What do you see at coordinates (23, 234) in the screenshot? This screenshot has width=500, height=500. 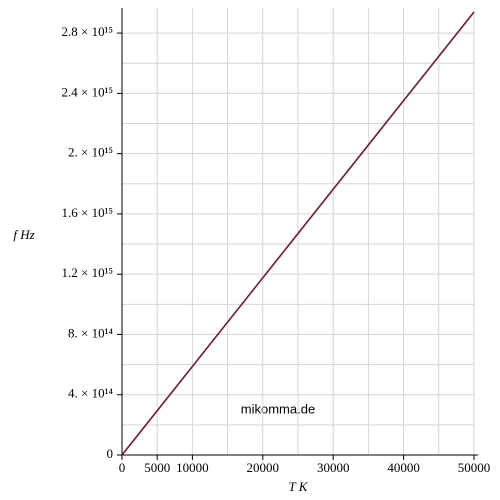 I see `y-axis-label: f Hz` at bounding box center [23, 234].